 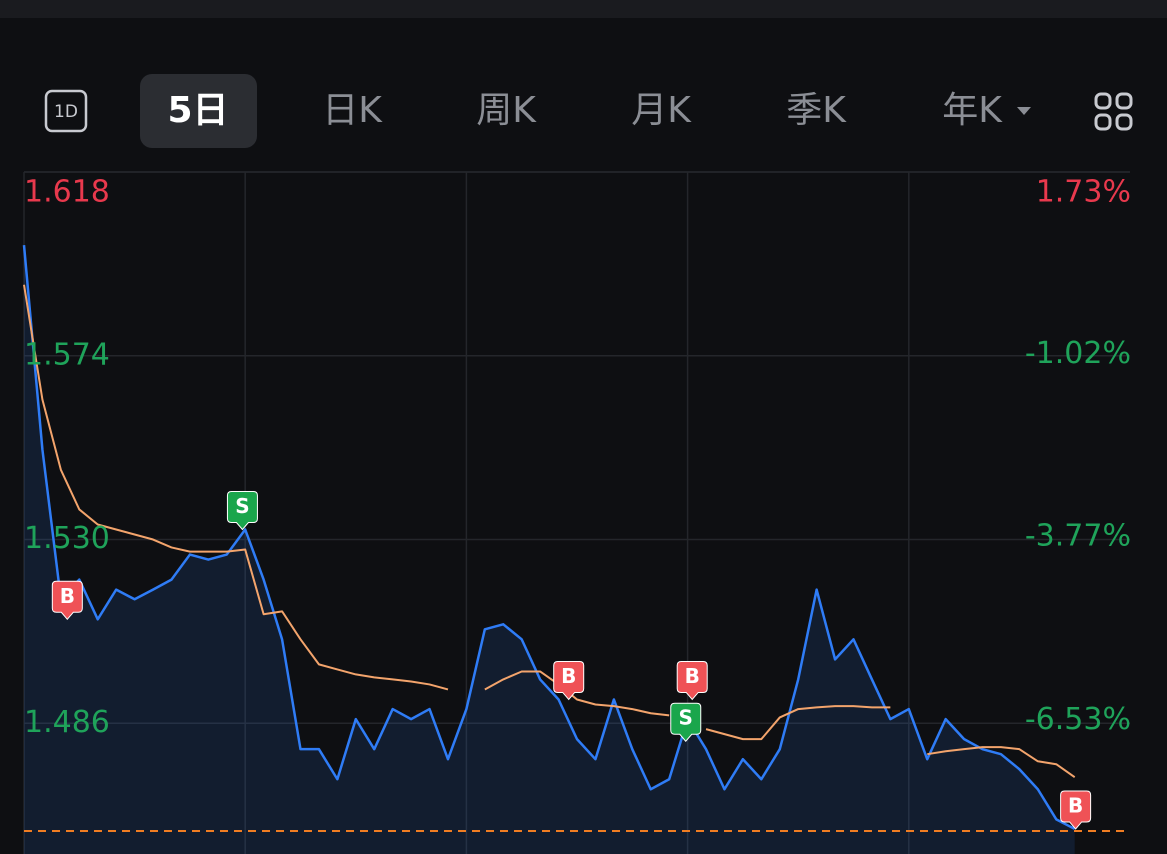 I want to click on tab: 周K, so click(x=506, y=110).